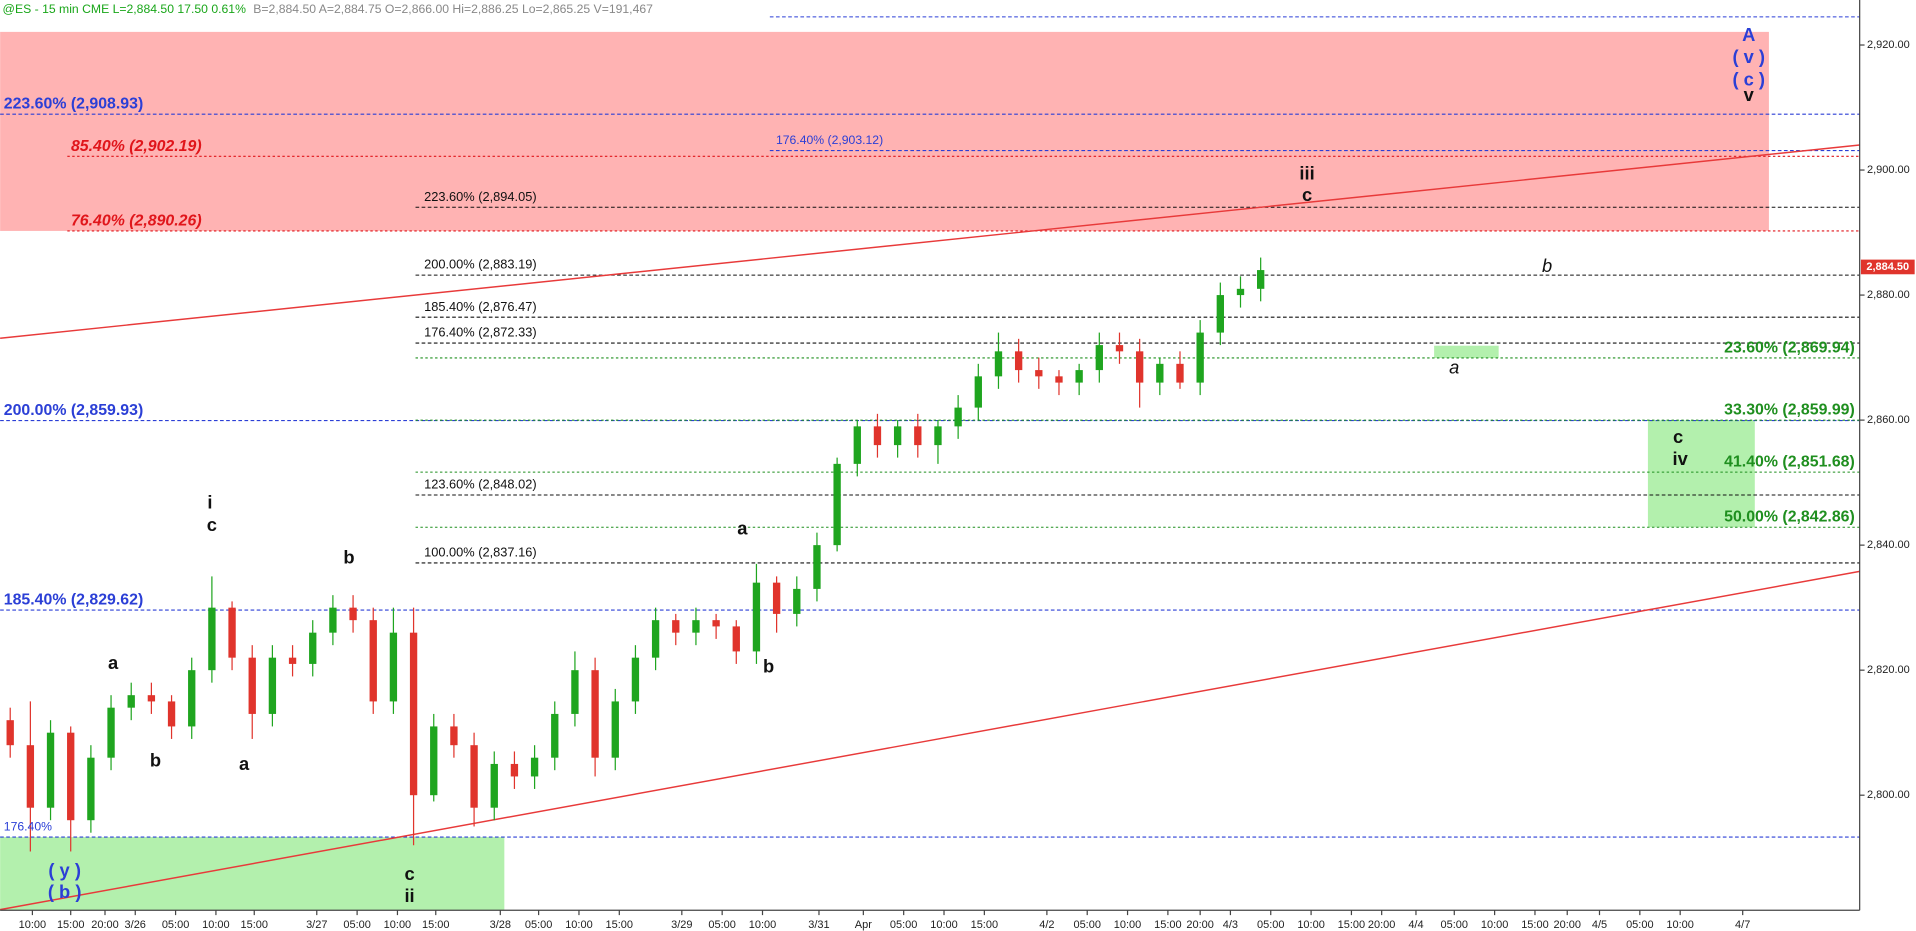  I want to click on y-tick-label: 2,800.00, so click(1888, 795).